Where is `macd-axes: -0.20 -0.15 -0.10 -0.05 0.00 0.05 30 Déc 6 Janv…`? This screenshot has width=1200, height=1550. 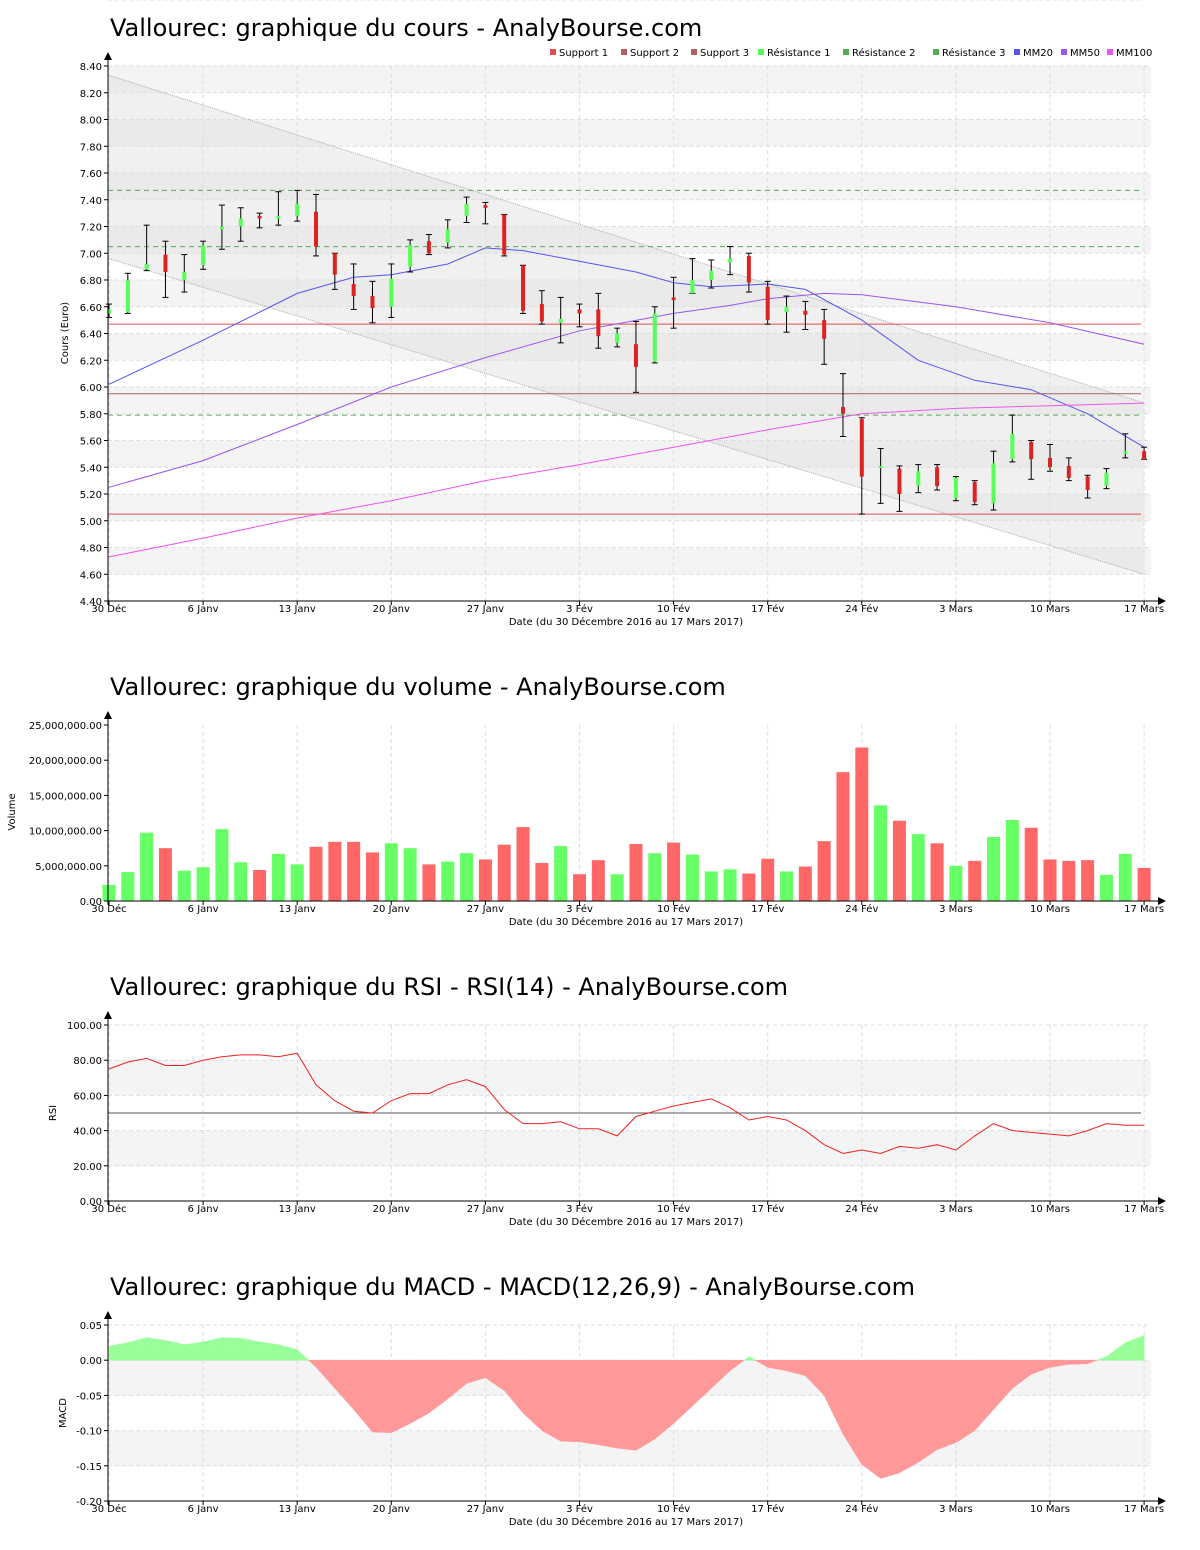
macd-axes: -0.20 -0.15 -0.10 -0.05 0.00 0.05 30 Déc 6 Janv… is located at coordinates (621, 1413).